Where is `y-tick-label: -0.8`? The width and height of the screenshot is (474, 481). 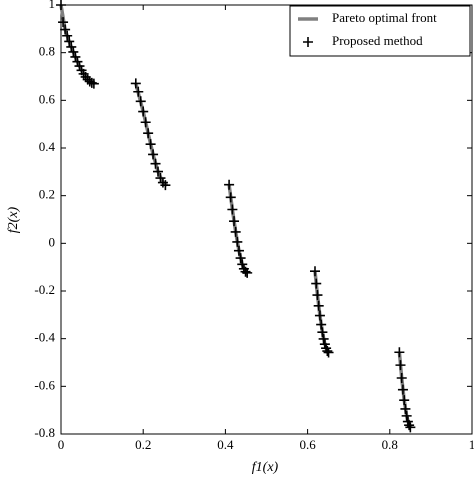
y-tick-label: -0.8 is located at coordinates (44, 432).